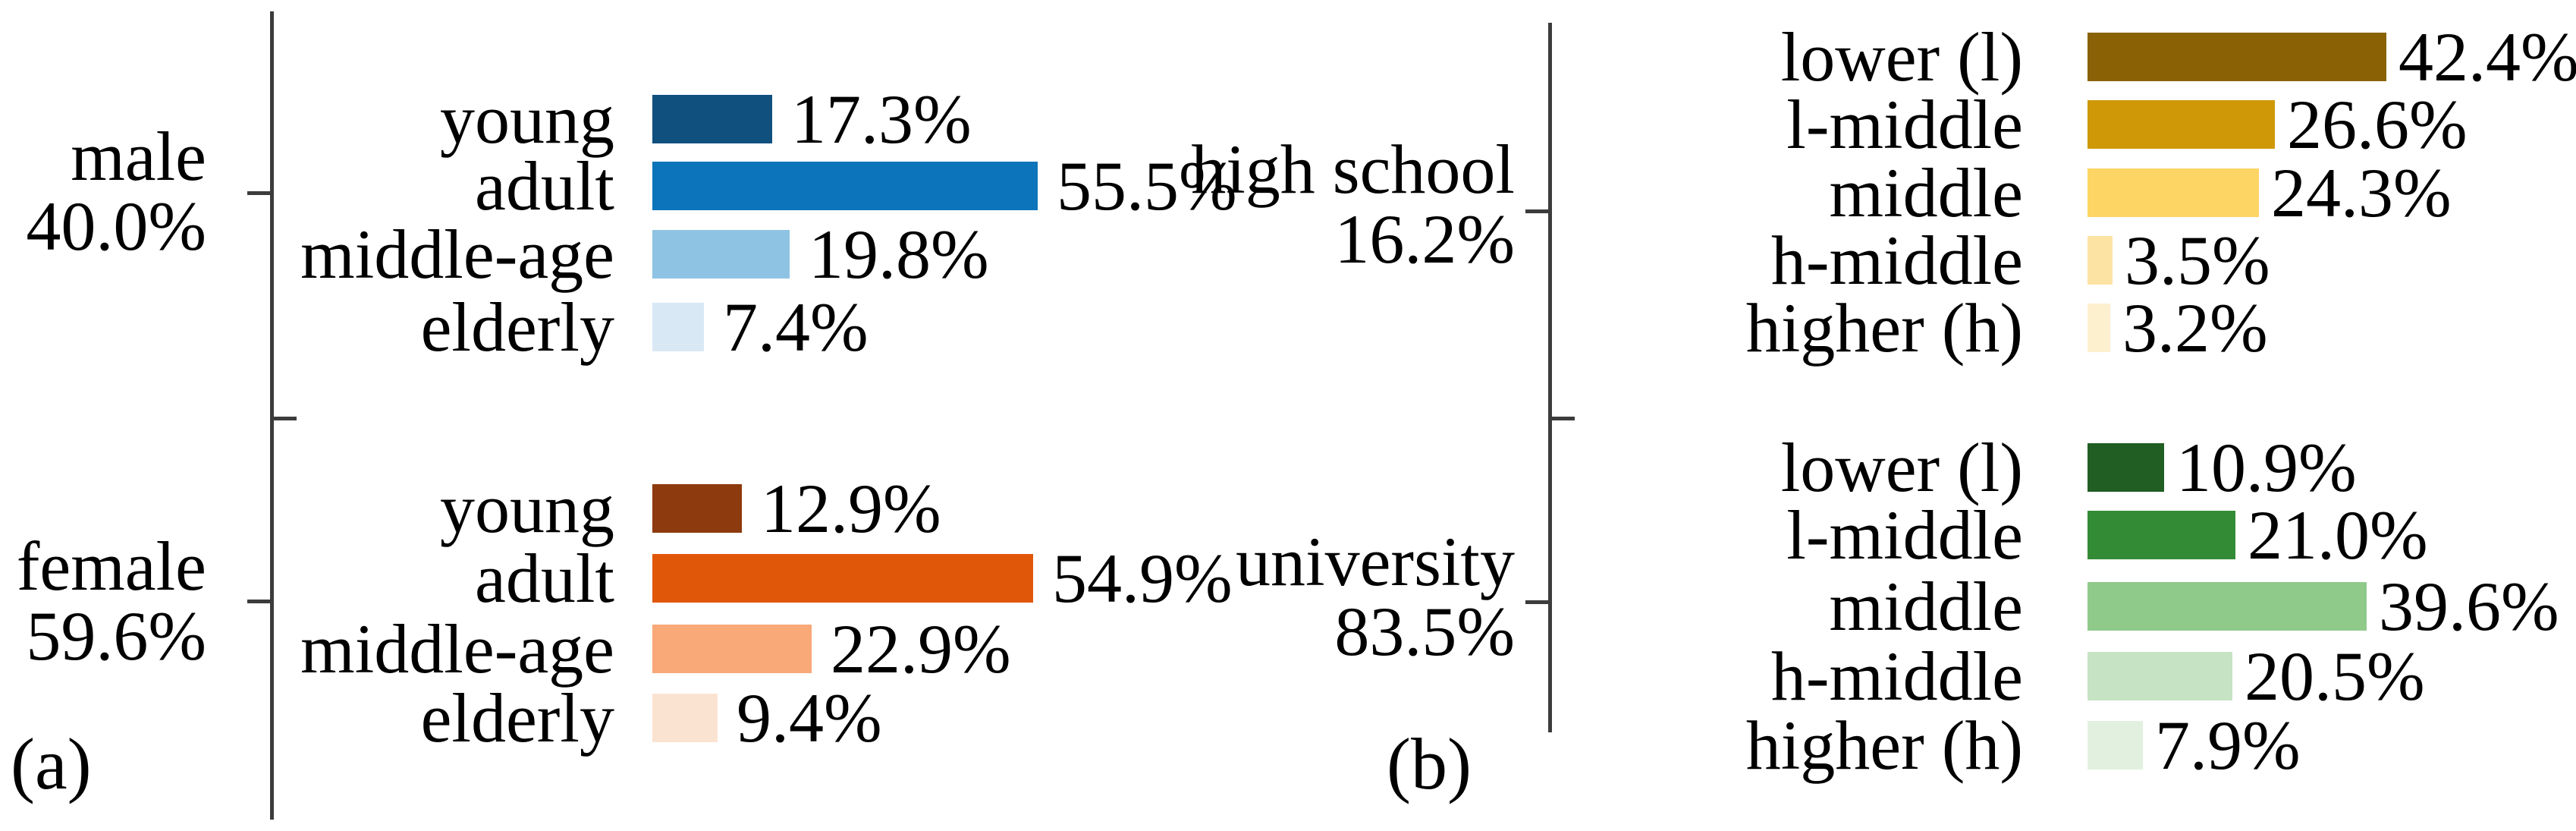  I want to click on group-label: male, so click(138, 157).